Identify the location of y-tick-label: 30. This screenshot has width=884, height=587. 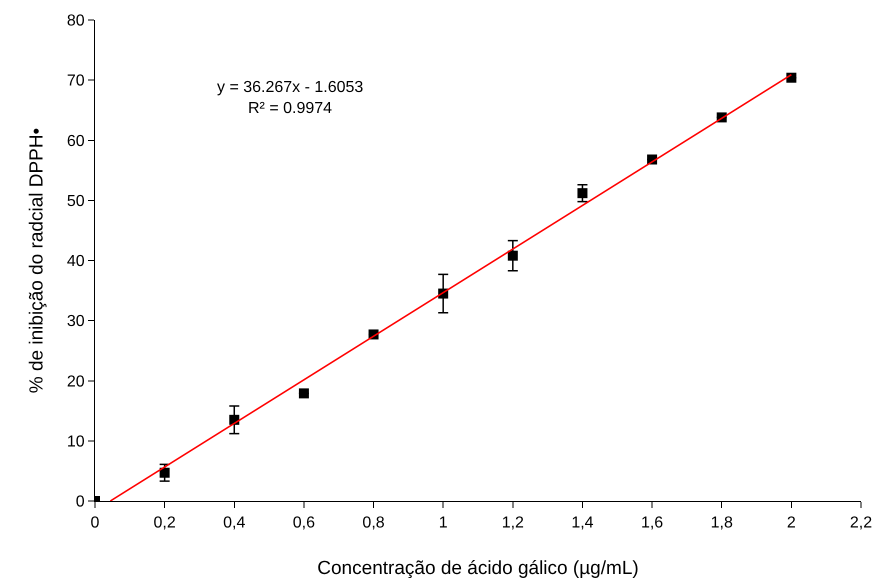
(75, 321).